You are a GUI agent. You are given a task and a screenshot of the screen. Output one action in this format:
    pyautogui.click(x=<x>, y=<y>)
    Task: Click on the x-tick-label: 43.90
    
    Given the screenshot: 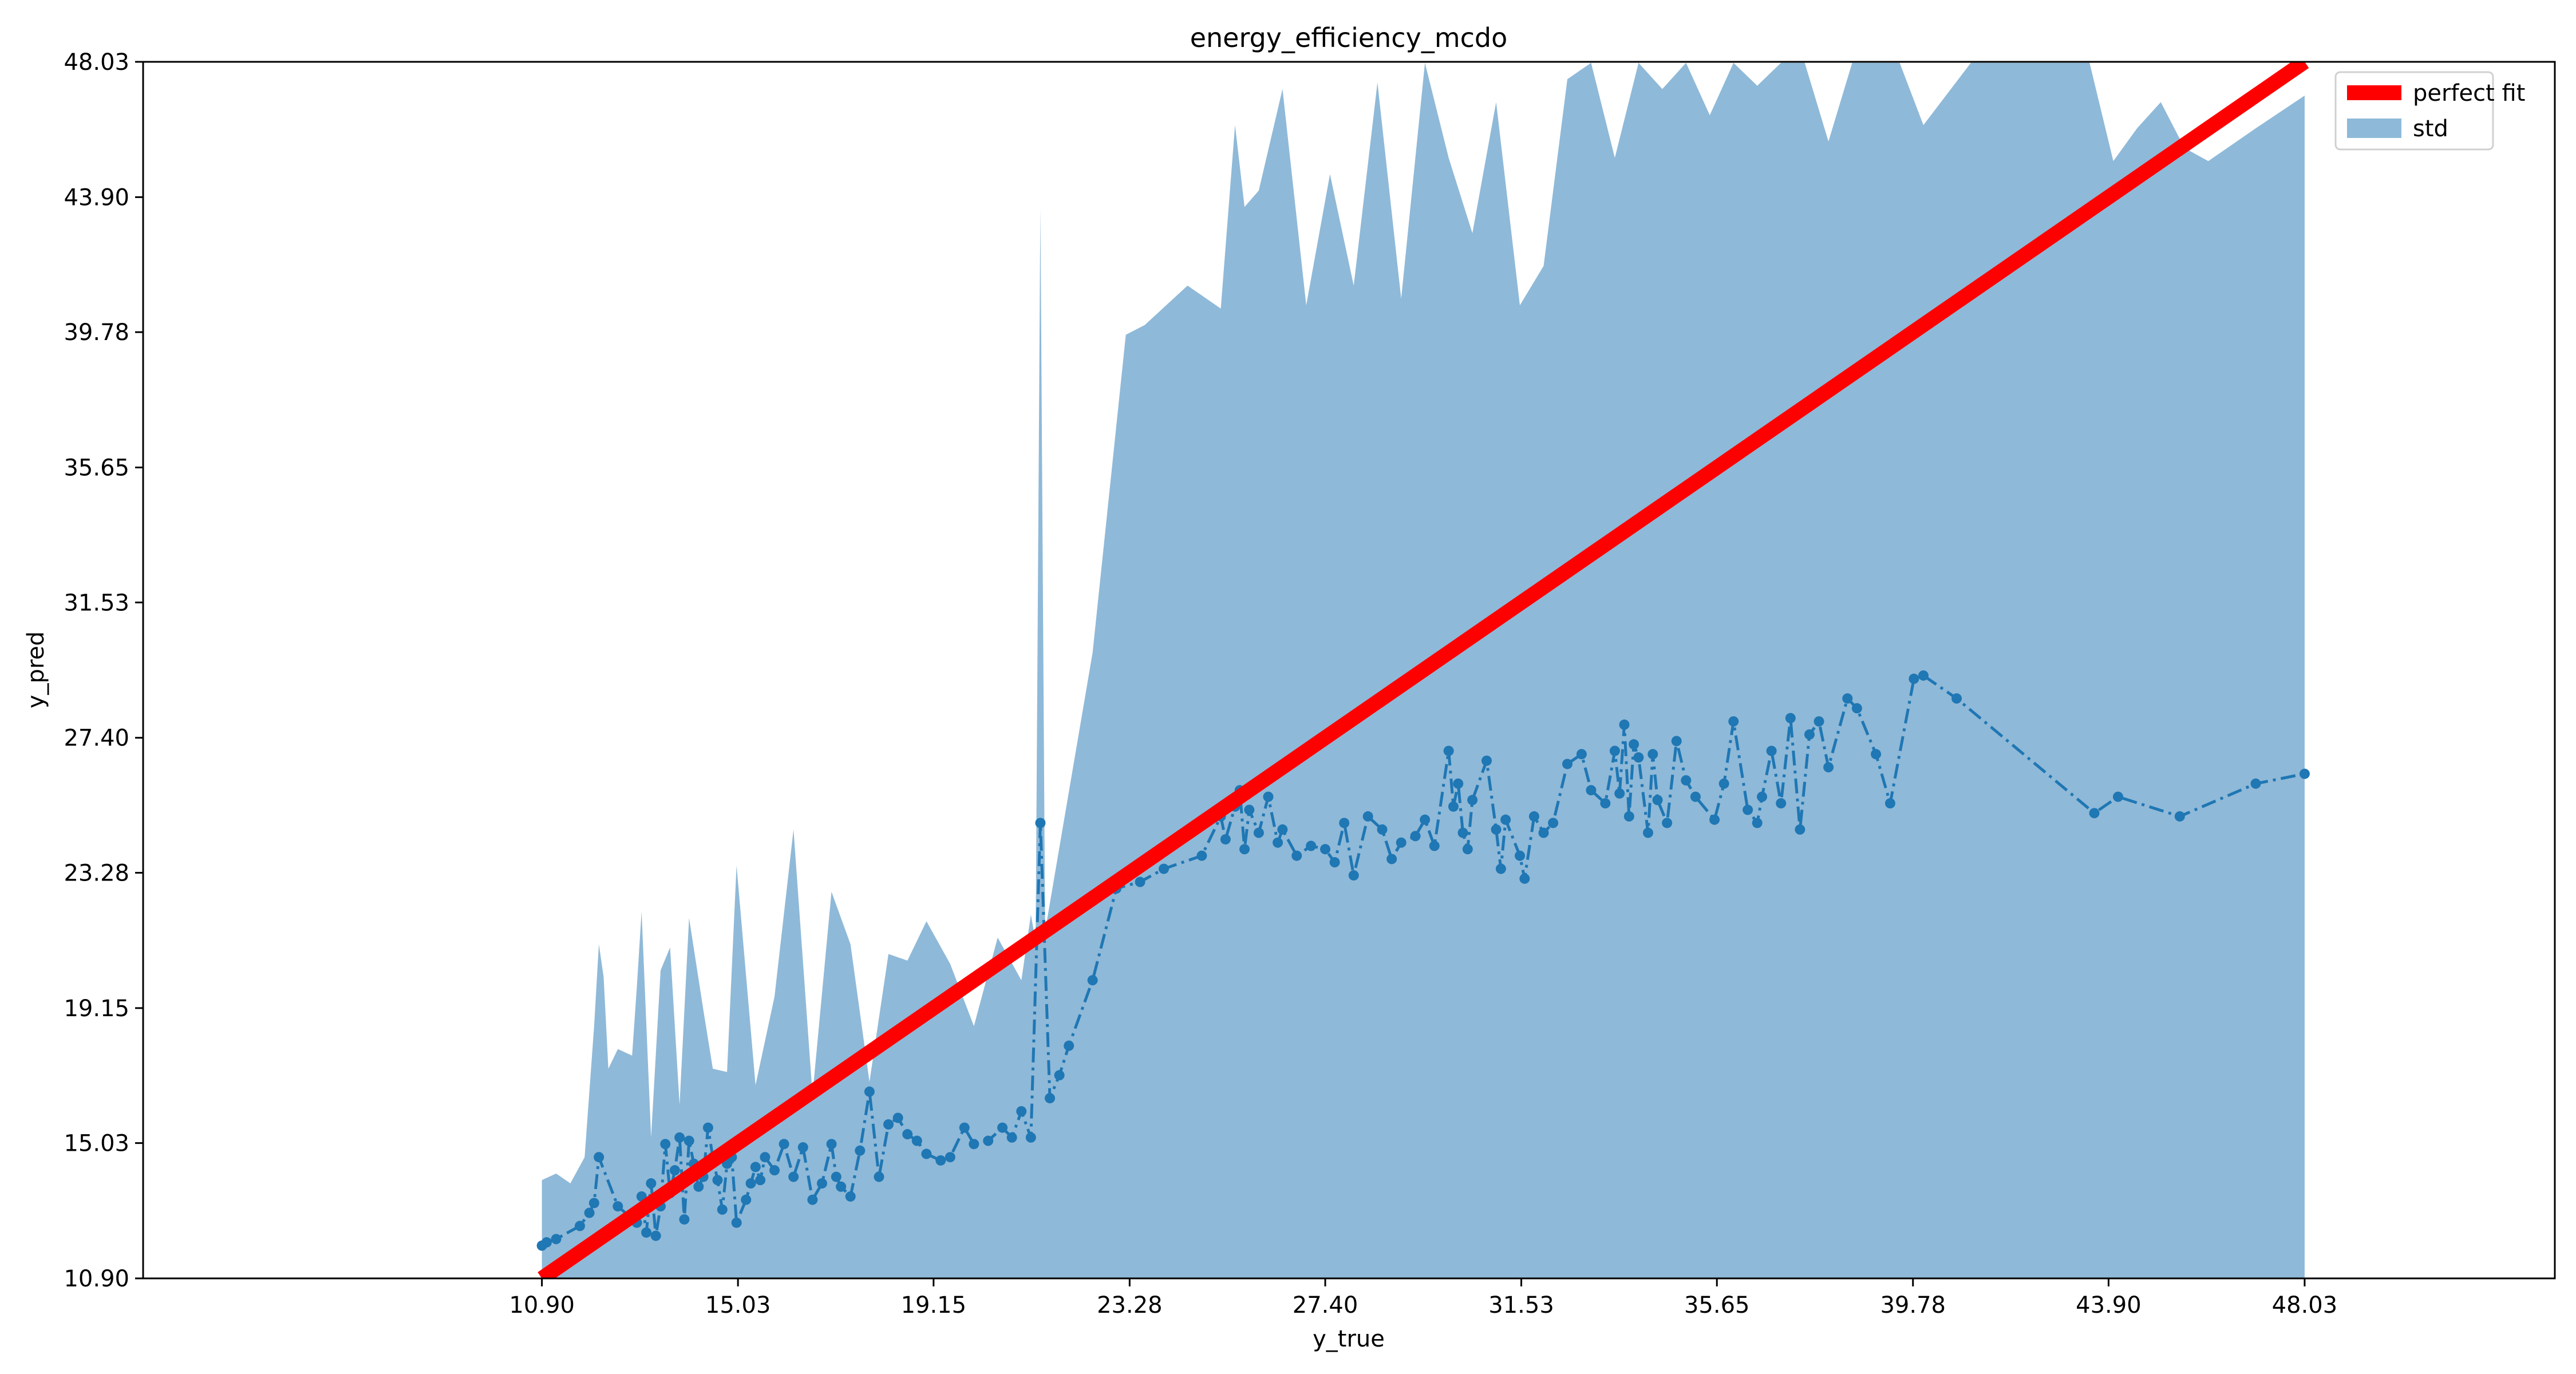 What is the action you would take?
    pyautogui.click(x=2109, y=1305)
    